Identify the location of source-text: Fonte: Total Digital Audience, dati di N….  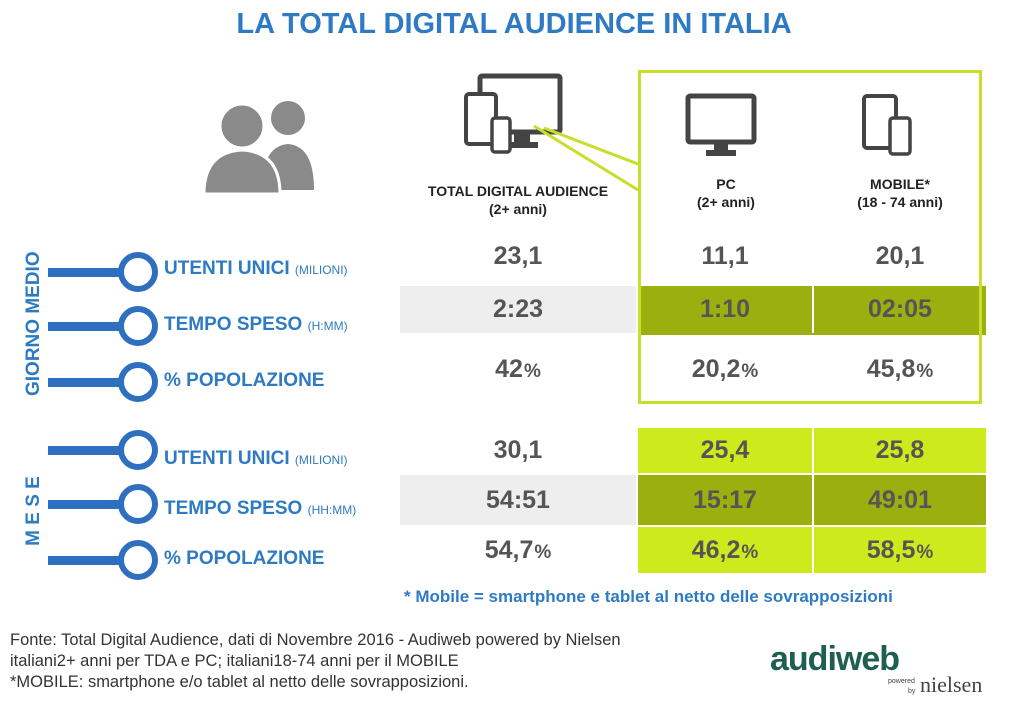
(315, 661).